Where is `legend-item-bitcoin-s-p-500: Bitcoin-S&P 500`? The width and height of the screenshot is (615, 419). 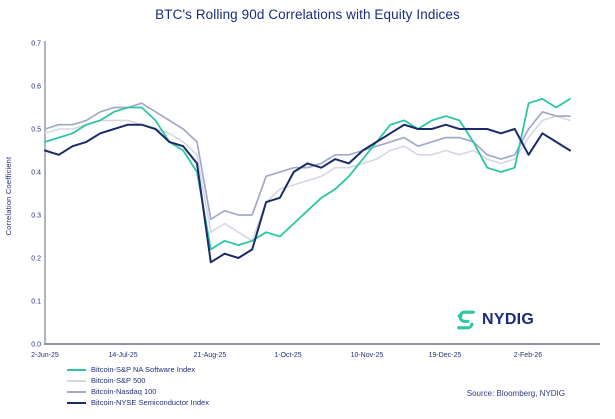
legend-item-bitcoin-s-p-500: Bitcoin-S&P 500 is located at coordinates (138, 380).